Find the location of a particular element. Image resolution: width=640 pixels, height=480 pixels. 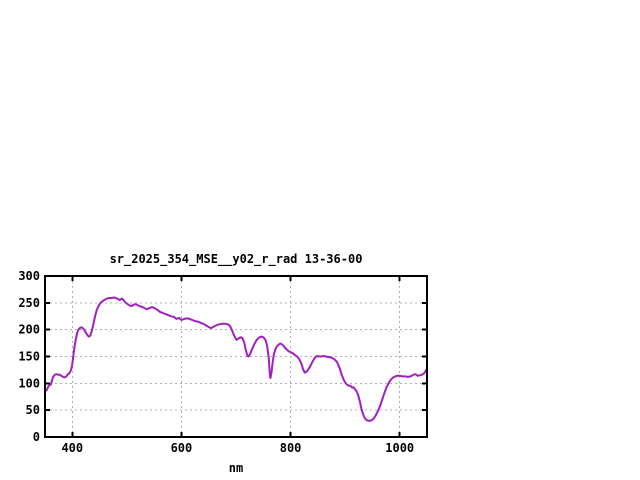

x-tick-label: 800 is located at coordinates (291, 448).